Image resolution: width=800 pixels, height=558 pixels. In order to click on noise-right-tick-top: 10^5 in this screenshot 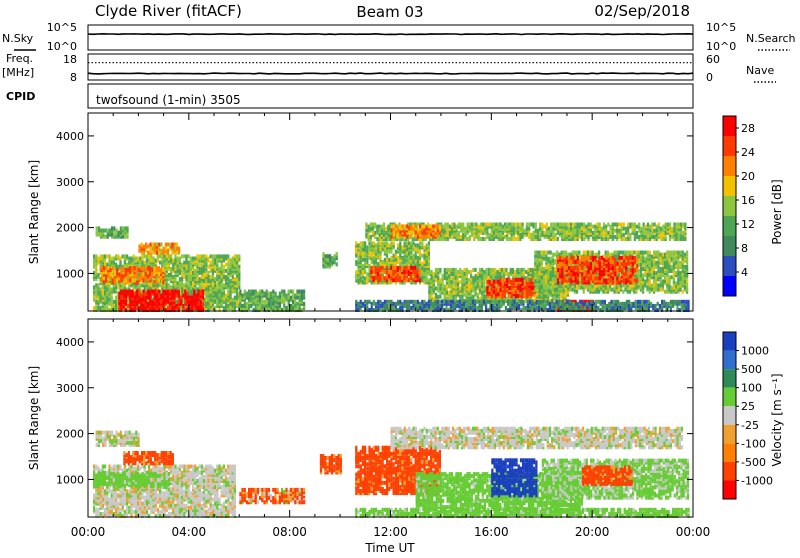, I will do `click(721, 27)`.